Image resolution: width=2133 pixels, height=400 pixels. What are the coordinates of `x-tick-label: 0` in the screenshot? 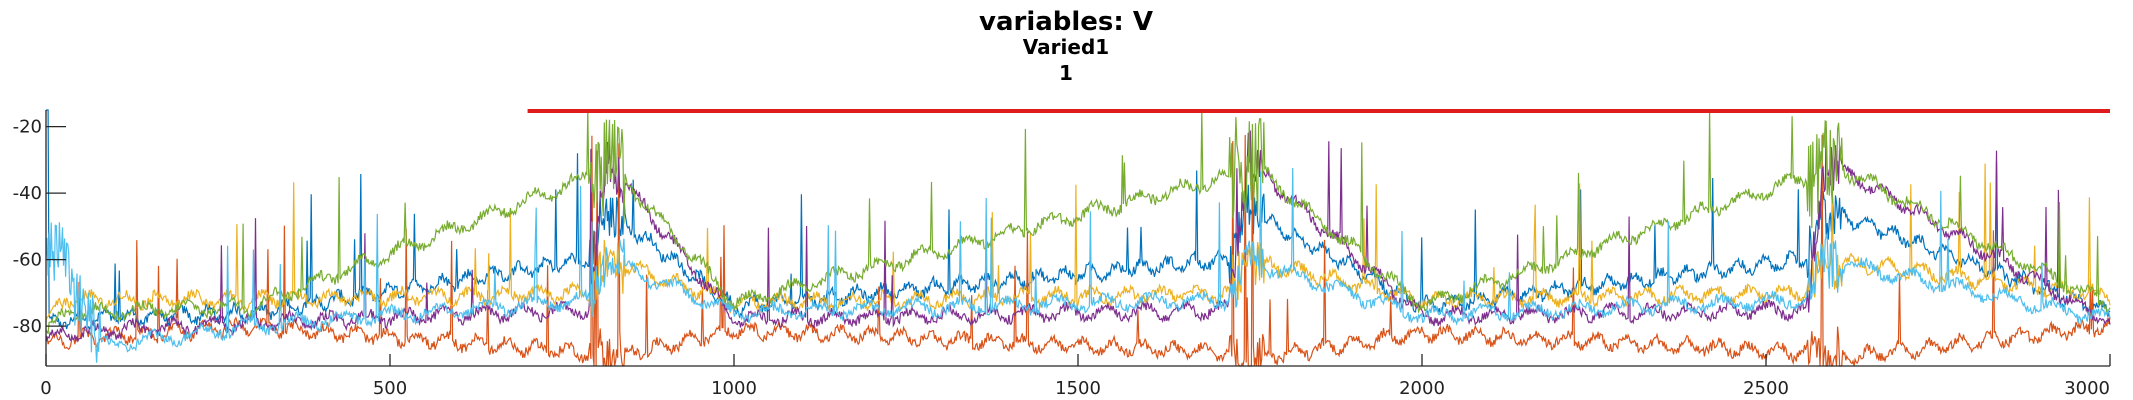 It's located at (45, 388).